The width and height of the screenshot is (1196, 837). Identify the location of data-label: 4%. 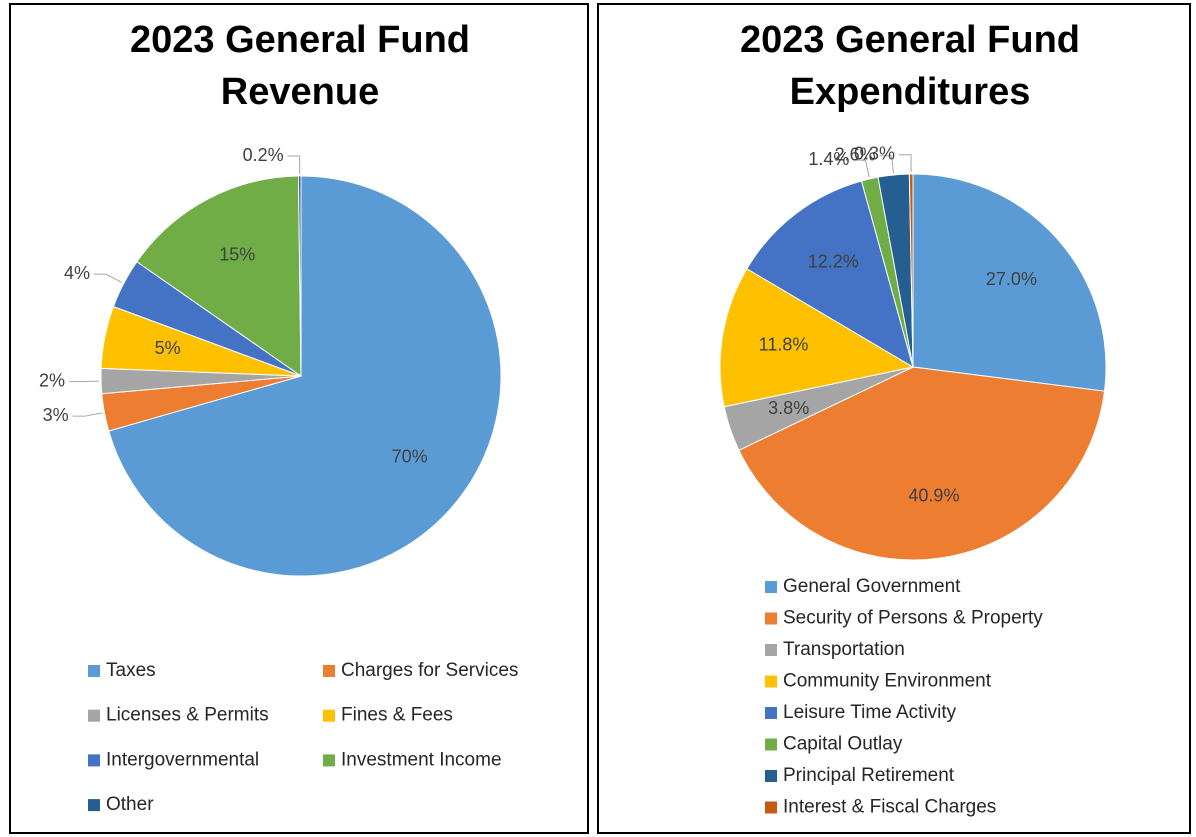
(77, 273).